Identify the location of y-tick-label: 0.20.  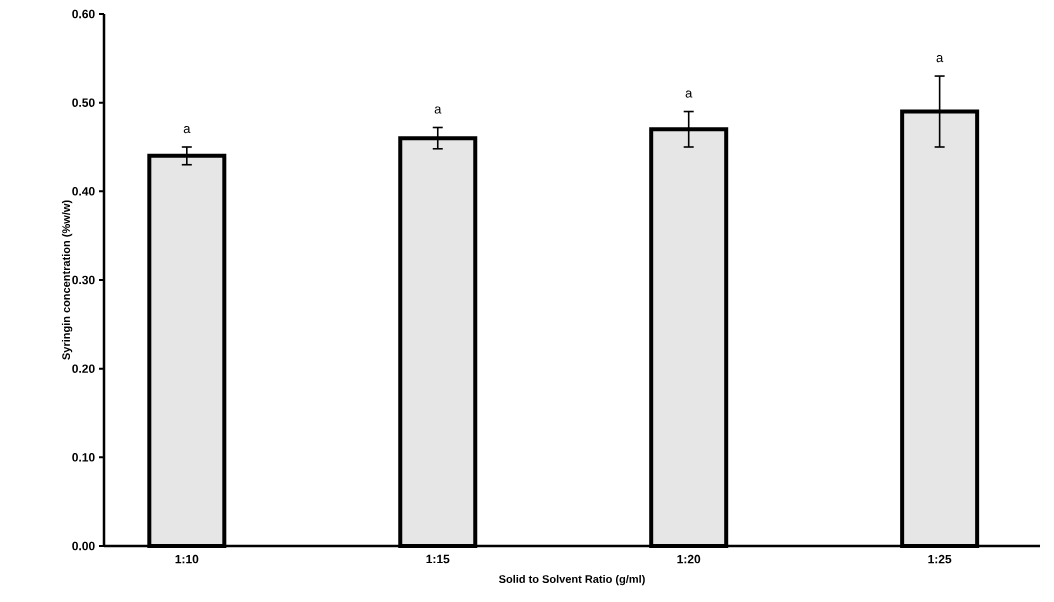
(83, 368).